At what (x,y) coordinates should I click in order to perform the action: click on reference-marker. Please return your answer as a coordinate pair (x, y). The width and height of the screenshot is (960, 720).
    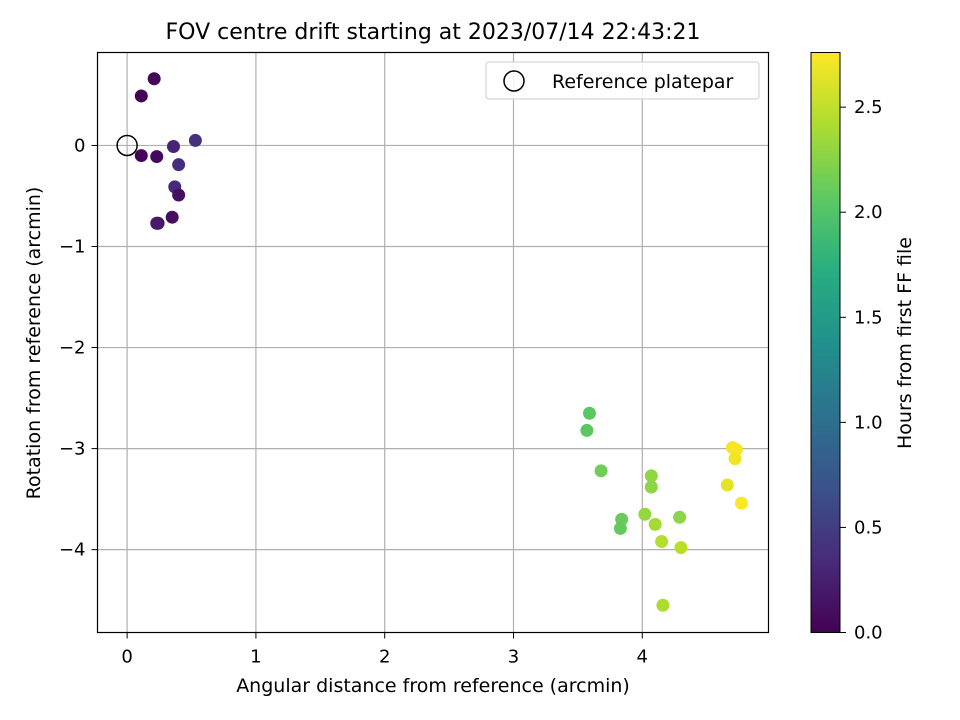
    Looking at the image, I should click on (127, 145).